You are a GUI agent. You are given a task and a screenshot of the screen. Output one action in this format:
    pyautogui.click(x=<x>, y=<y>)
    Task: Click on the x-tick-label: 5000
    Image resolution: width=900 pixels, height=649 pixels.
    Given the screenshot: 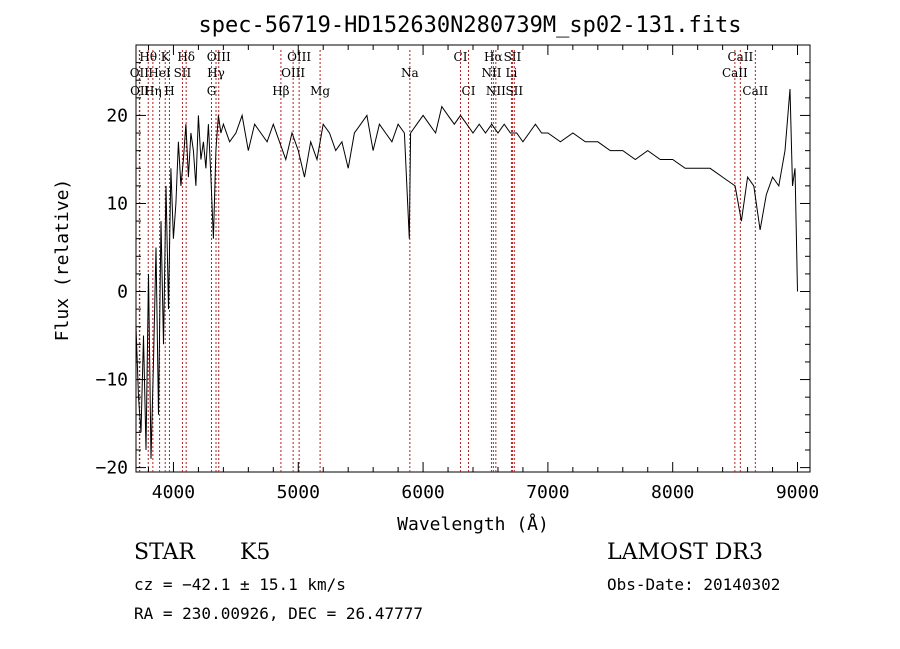 What is the action you would take?
    pyautogui.click(x=298, y=492)
    